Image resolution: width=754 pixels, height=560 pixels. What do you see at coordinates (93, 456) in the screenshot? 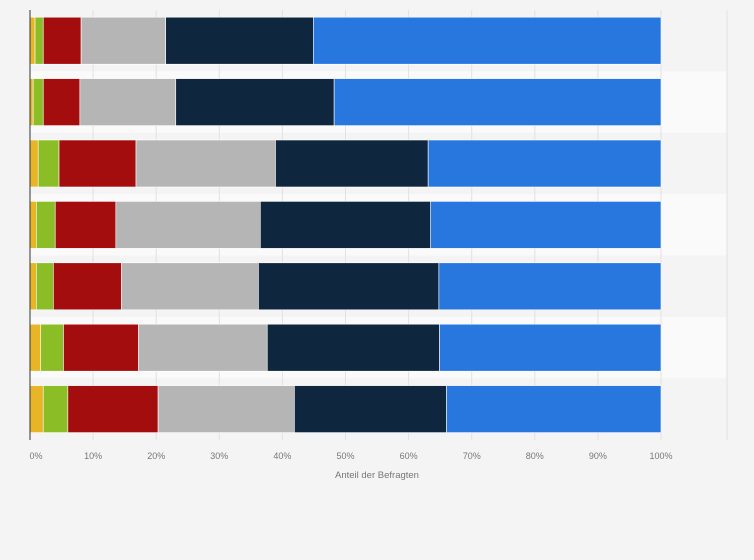
I see `x-tick-label: 10%` at bounding box center [93, 456].